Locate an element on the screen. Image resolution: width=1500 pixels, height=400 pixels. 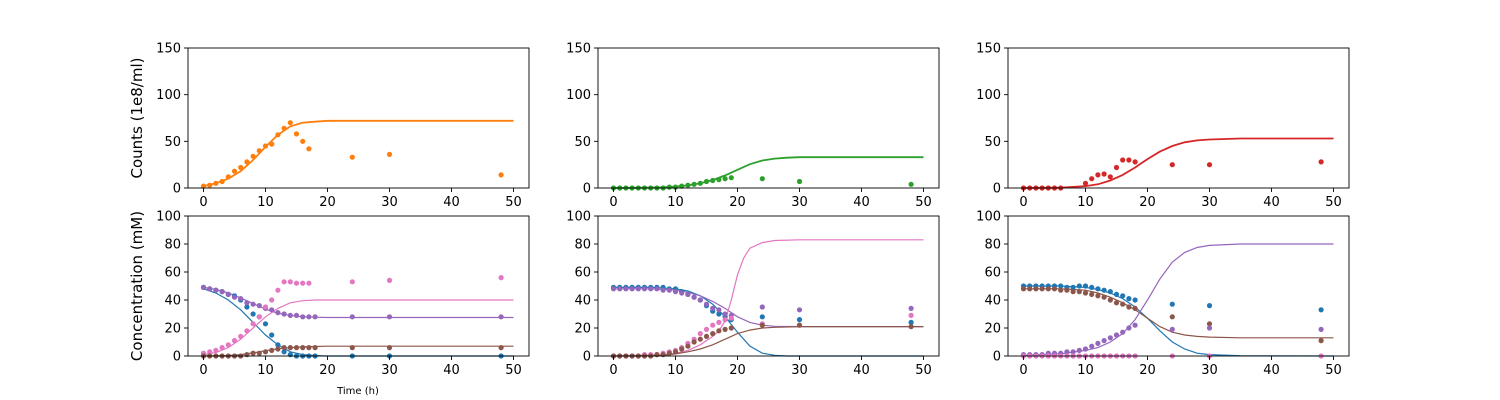
panel-bottom-3: 0 10 20 30 40 50 0 20 40 60 80 100 is located at coordinates (1163, 294).